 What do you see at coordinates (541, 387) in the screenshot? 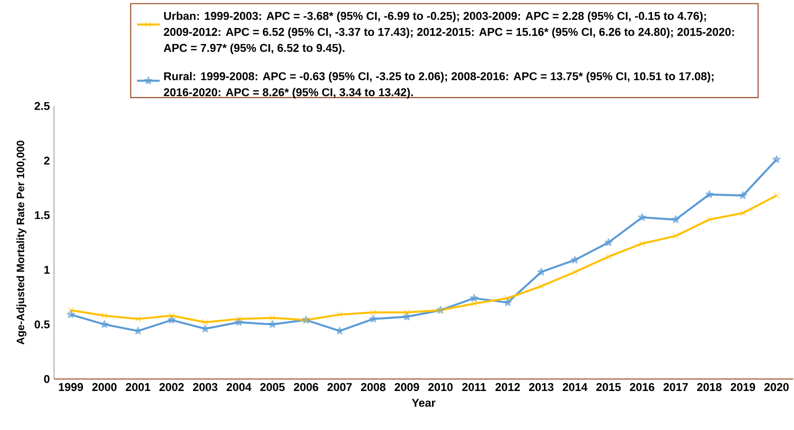
I see `x-tick-label: 2013` at bounding box center [541, 387].